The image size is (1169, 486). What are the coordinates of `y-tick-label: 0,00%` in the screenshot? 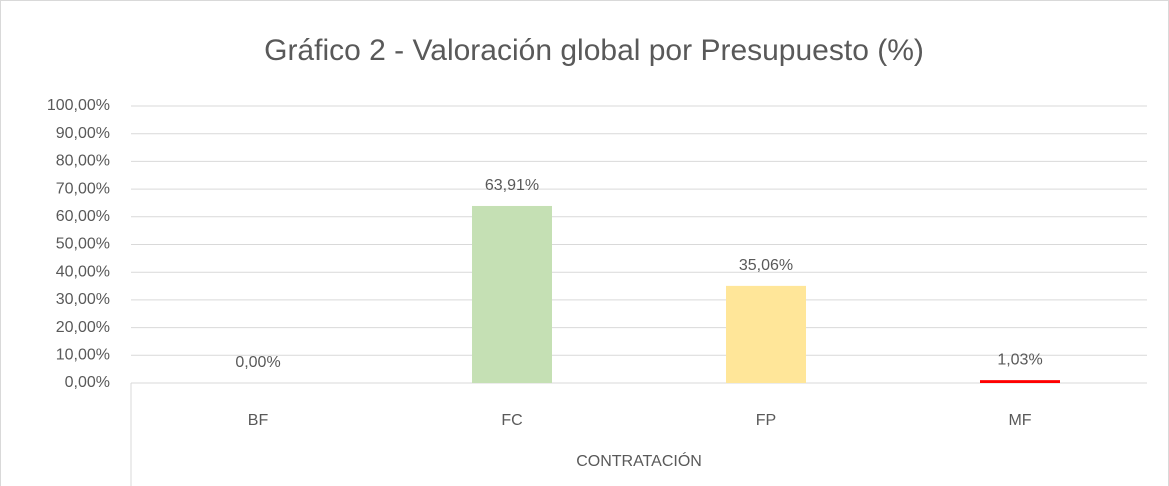 It's located at (87, 382).